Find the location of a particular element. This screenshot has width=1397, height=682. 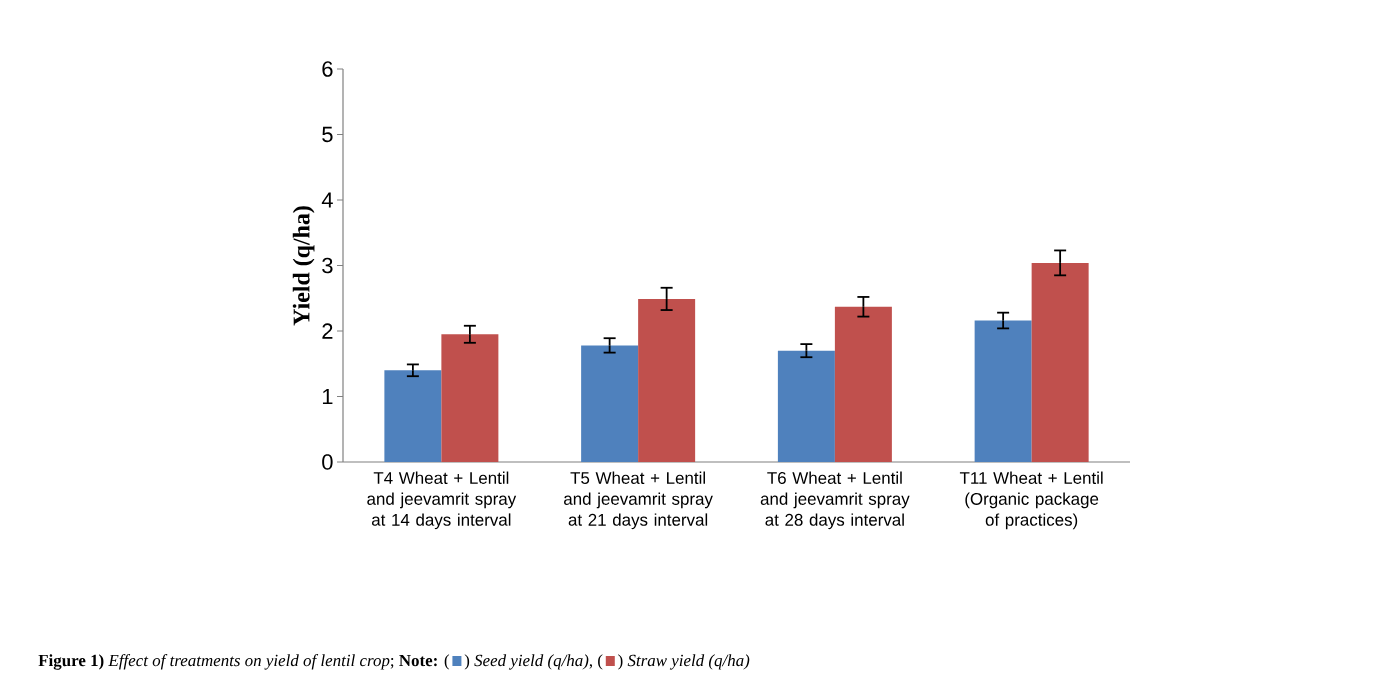

y-tick-label: 3 is located at coordinates (327, 265).